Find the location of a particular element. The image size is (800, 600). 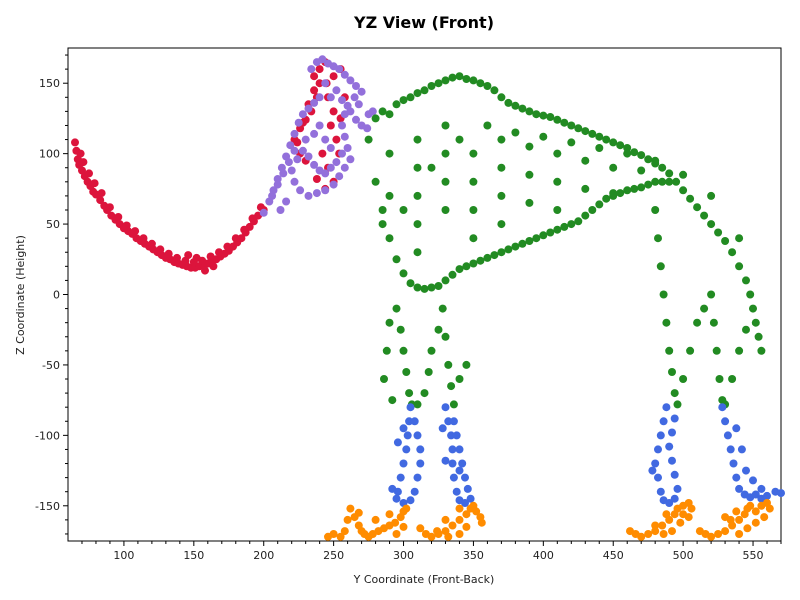

x-tick-label: 350 is located at coordinates (473, 555).